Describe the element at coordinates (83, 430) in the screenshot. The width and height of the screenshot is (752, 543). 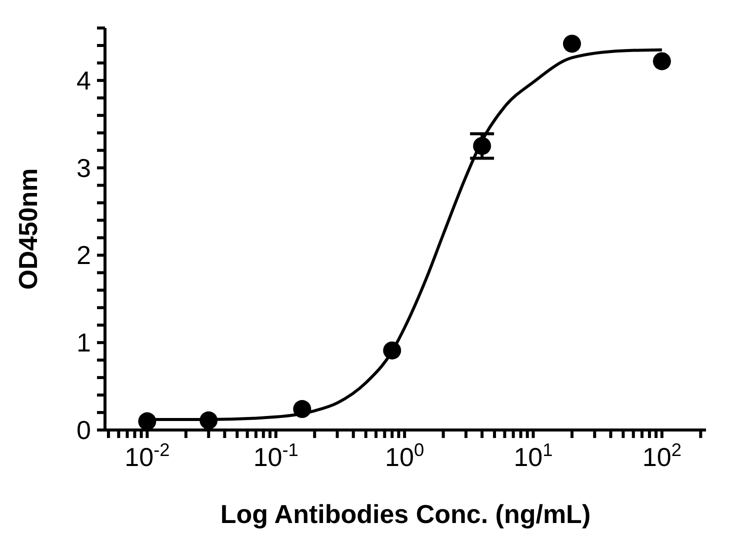
I see `y-tick-label: 0` at that location.